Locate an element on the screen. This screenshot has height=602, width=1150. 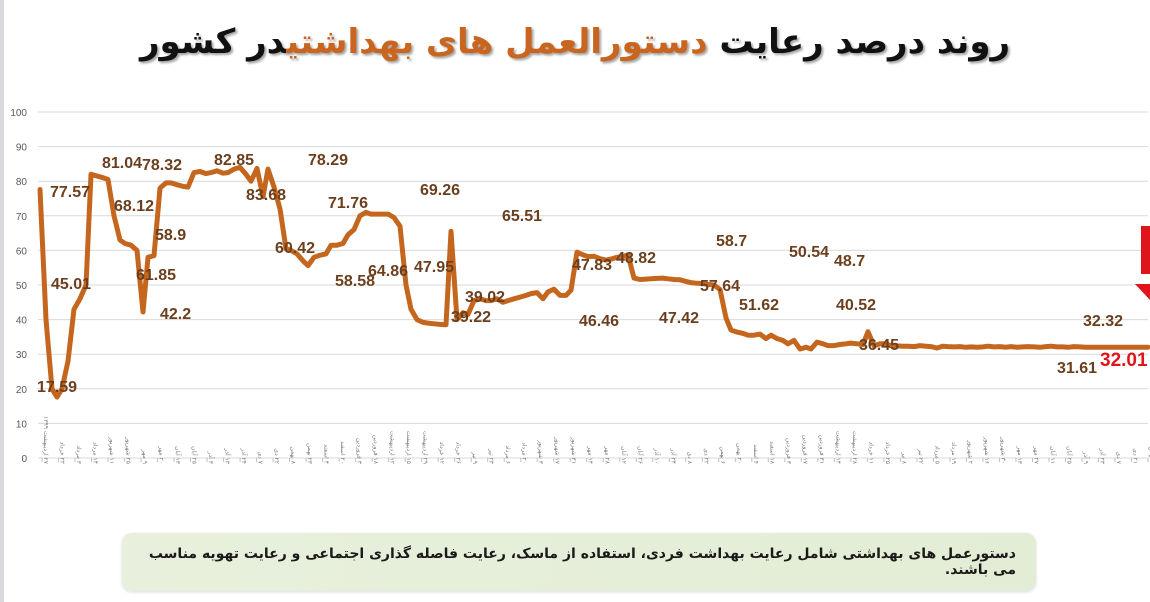
x-tick-label: ۲۶ آبان is located at coordinates (640, 455).